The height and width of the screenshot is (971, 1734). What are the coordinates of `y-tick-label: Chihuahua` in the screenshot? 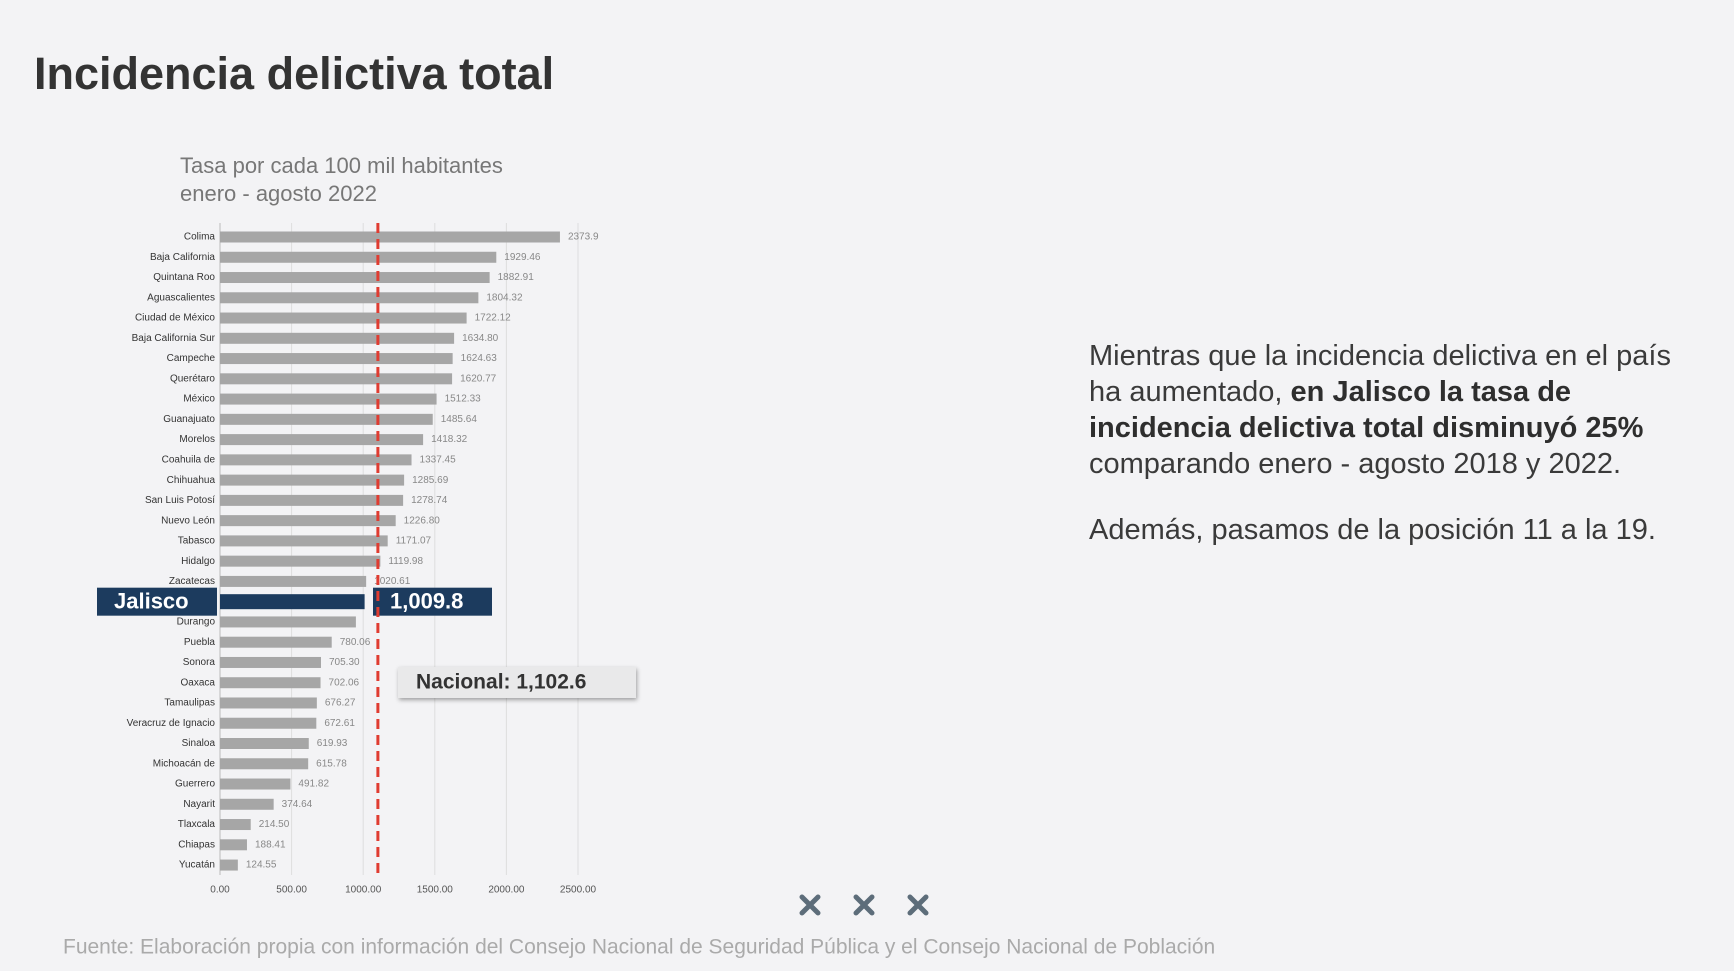 It's located at (191, 480).